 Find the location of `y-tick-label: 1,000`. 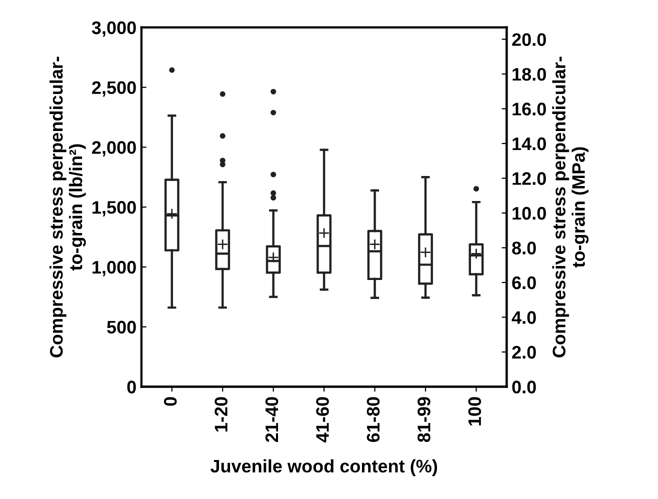

y-tick-label: 1,000 is located at coordinates (114, 268).